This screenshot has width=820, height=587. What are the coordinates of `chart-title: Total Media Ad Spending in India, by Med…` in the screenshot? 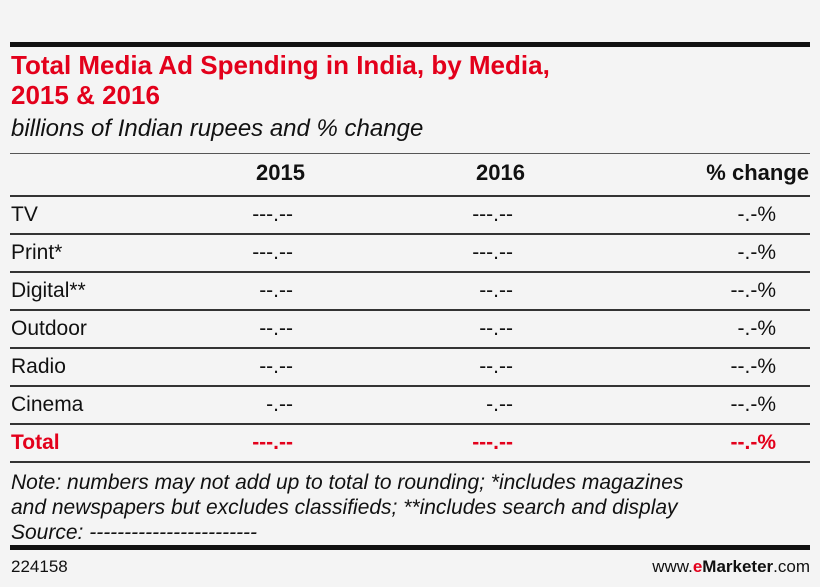 It's located at (411, 80).